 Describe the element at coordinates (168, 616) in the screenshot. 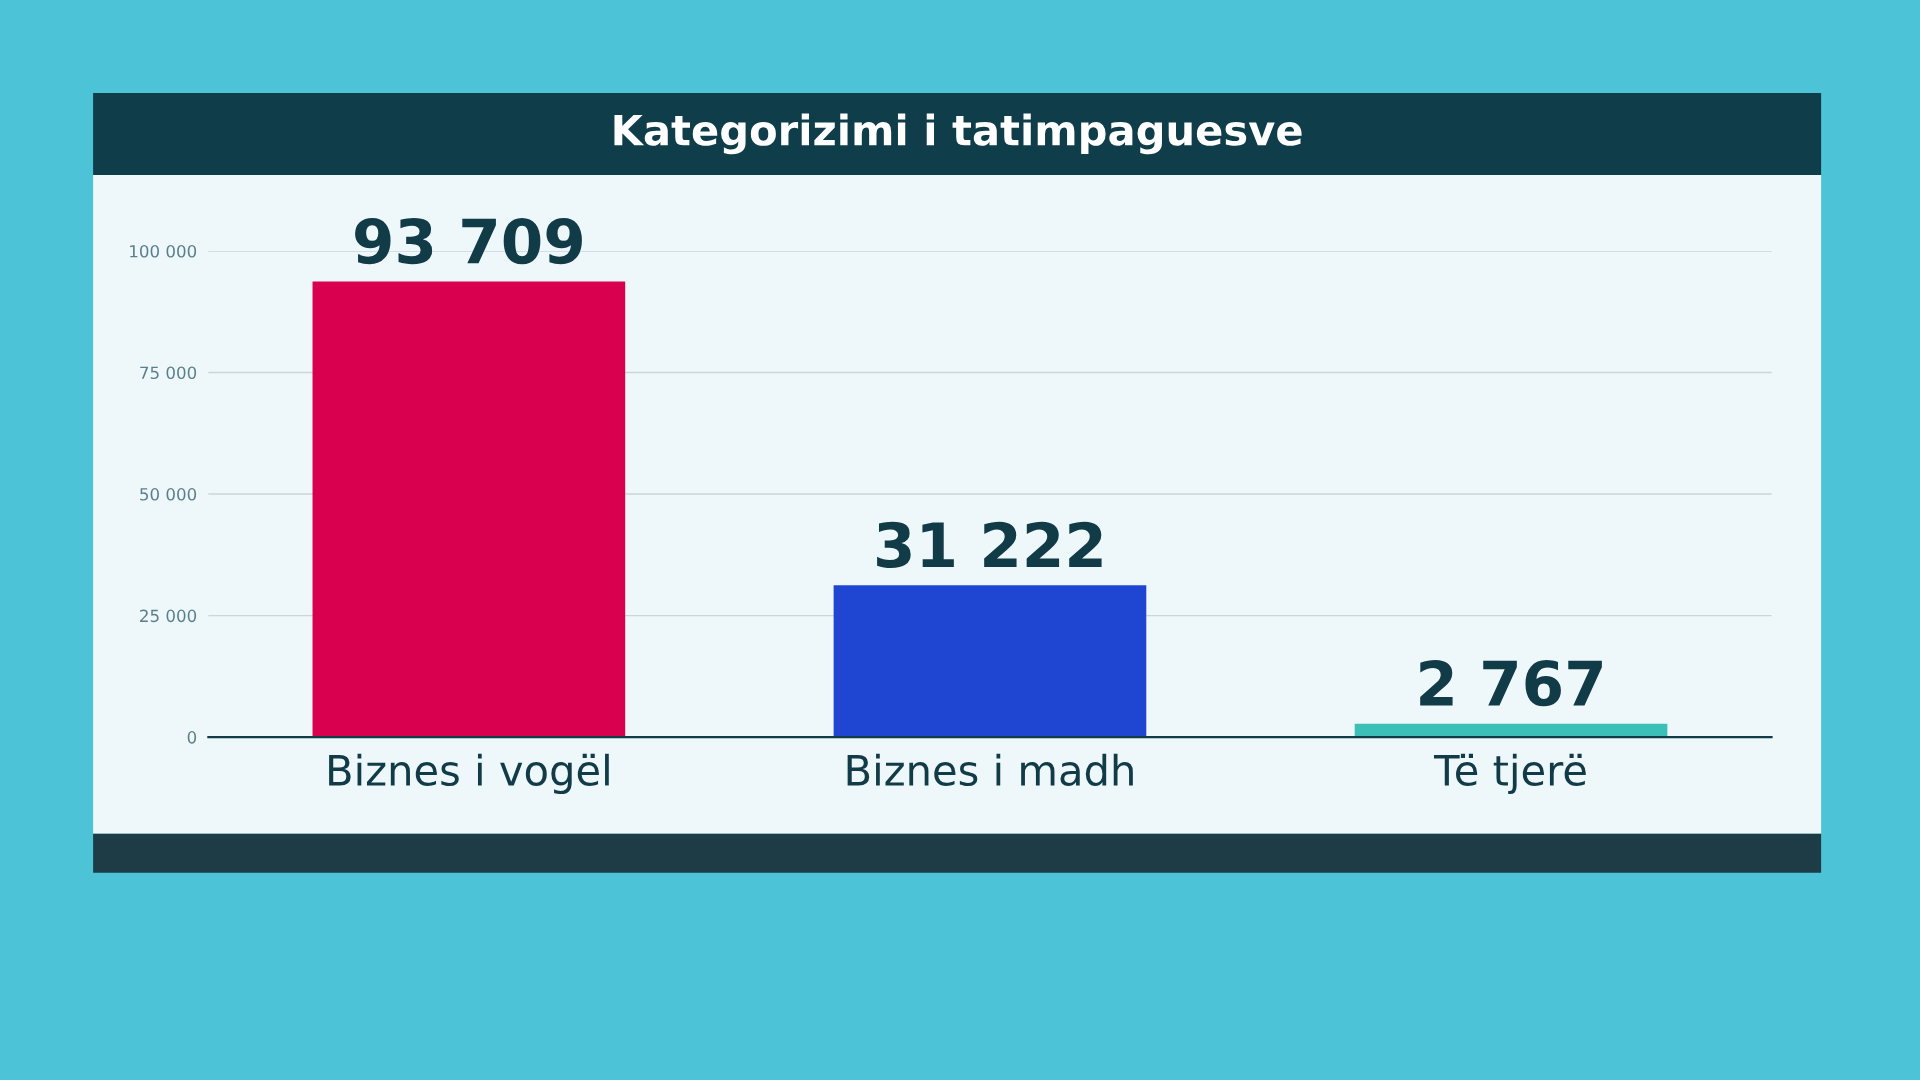

I see `y-tick-label: 25 000` at that location.